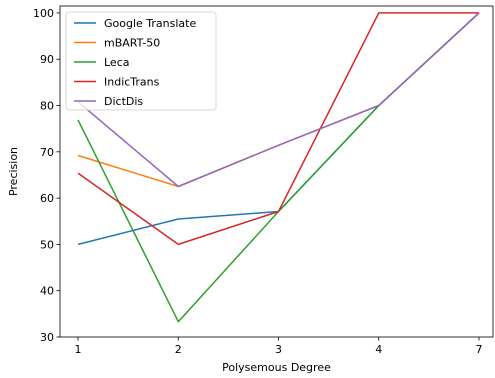  I want to click on y-tick-label: 60, so click(47, 198).